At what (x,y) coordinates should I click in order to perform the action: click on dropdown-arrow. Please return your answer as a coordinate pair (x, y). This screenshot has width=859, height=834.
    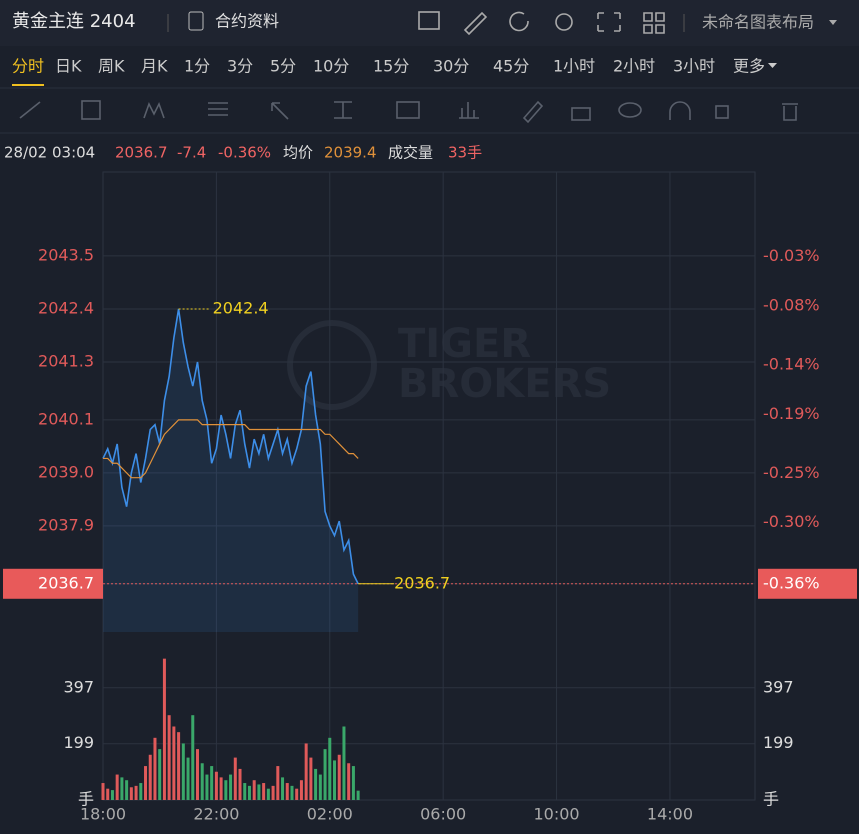
    Looking at the image, I should click on (833, 22).